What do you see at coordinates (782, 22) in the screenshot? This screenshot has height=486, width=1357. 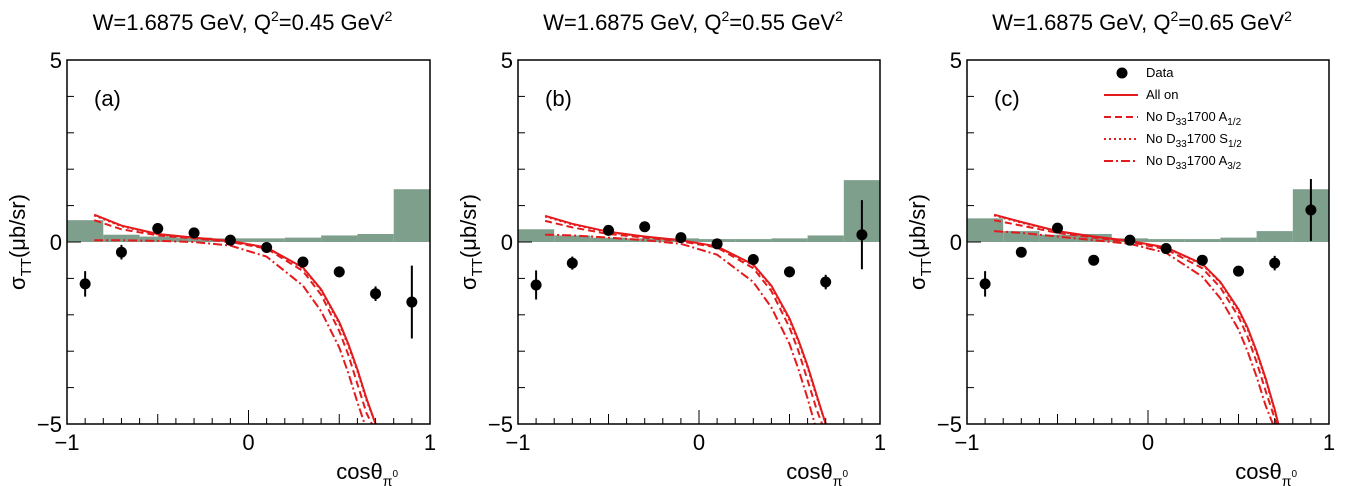 I see `text-span: =0.55 GeV` at bounding box center [782, 22].